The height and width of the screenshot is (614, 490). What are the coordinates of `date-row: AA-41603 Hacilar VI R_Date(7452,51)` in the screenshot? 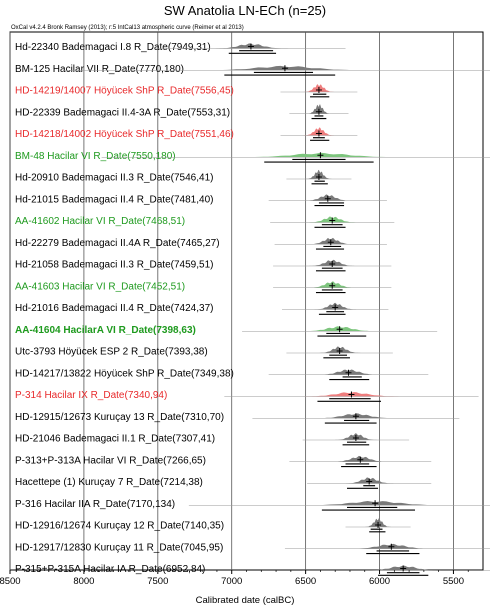 It's located at (203, 287).